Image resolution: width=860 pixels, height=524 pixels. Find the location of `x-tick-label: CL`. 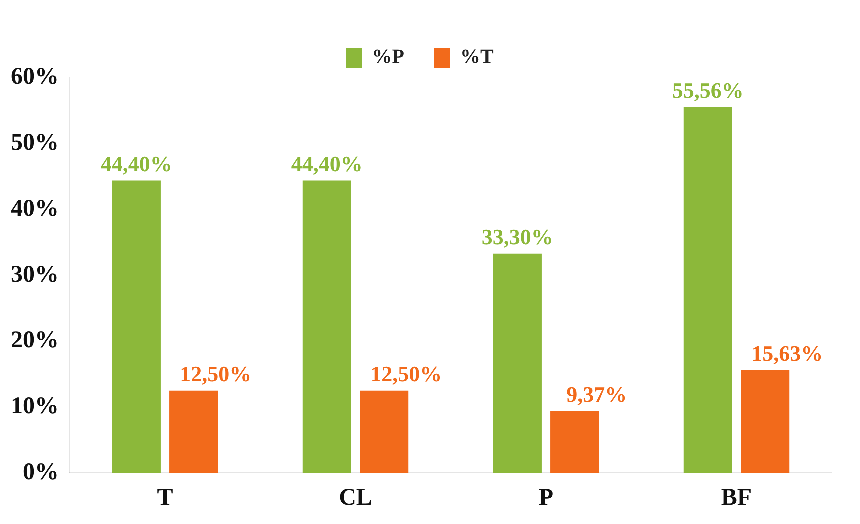

x-tick-label: CL is located at coordinates (355, 497).